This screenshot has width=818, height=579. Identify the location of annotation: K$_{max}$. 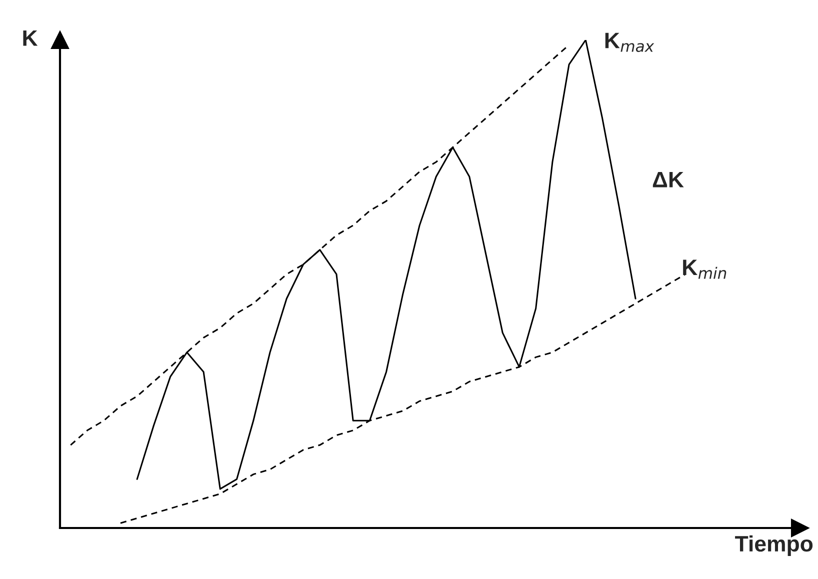
(629, 42).